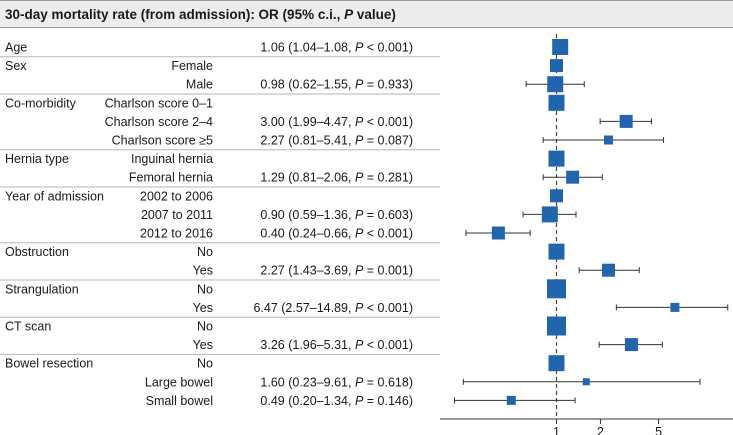 This screenshot has height=435, width=733. I want to click on row-or-text: 0.40 (0.24–0.66, P < 0.001), so click(336, 234).